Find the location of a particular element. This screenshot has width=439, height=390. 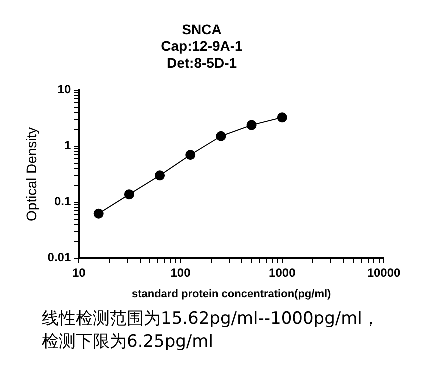

y-tick-label: 0.1 is located at coordinates (63, 201).